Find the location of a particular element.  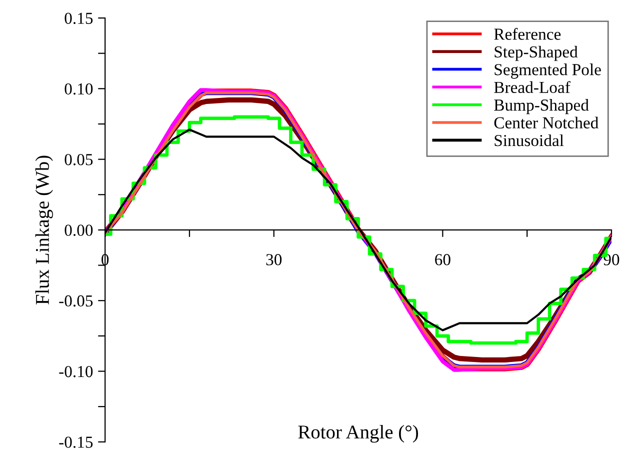

legend-label: Center Notched is located at coordinates (546, 122).